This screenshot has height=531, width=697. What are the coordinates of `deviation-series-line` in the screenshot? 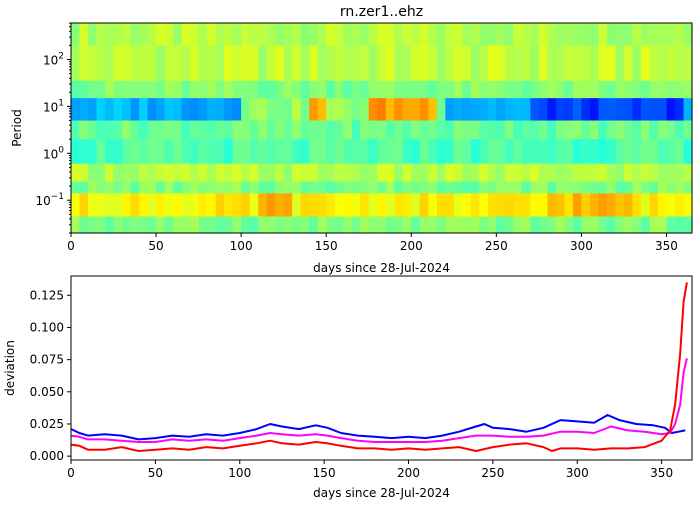 It's located at (378, 427).